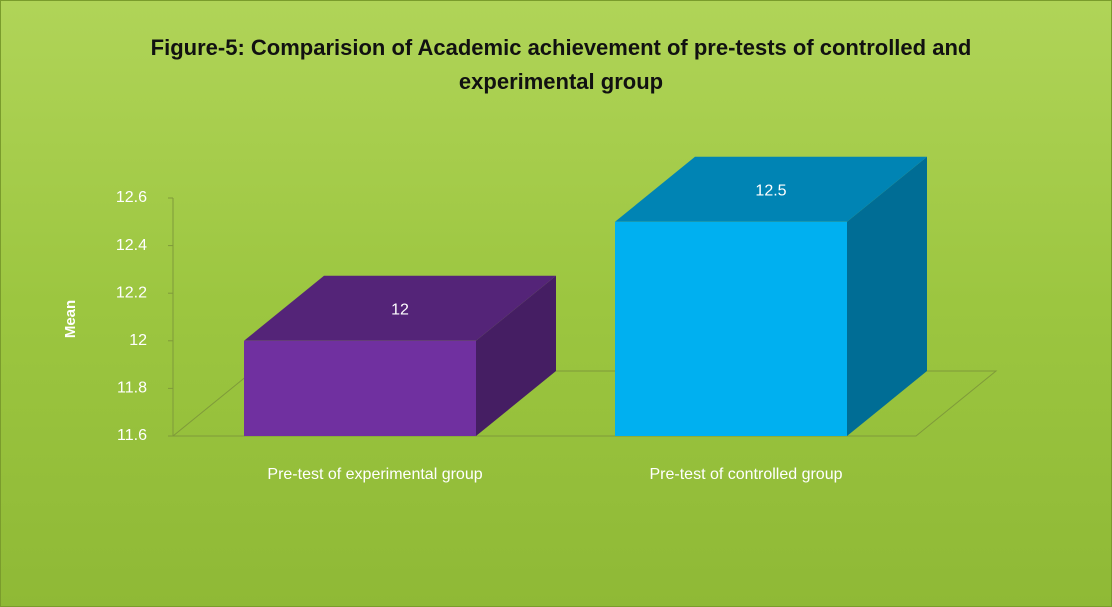 Image resolution: width=1112 pixels, height=607 pixels. What do you see at coordinates (132, 388) in the screenshot?
I see `y-tick-label: 11.8` at bounding box center [132, 388].